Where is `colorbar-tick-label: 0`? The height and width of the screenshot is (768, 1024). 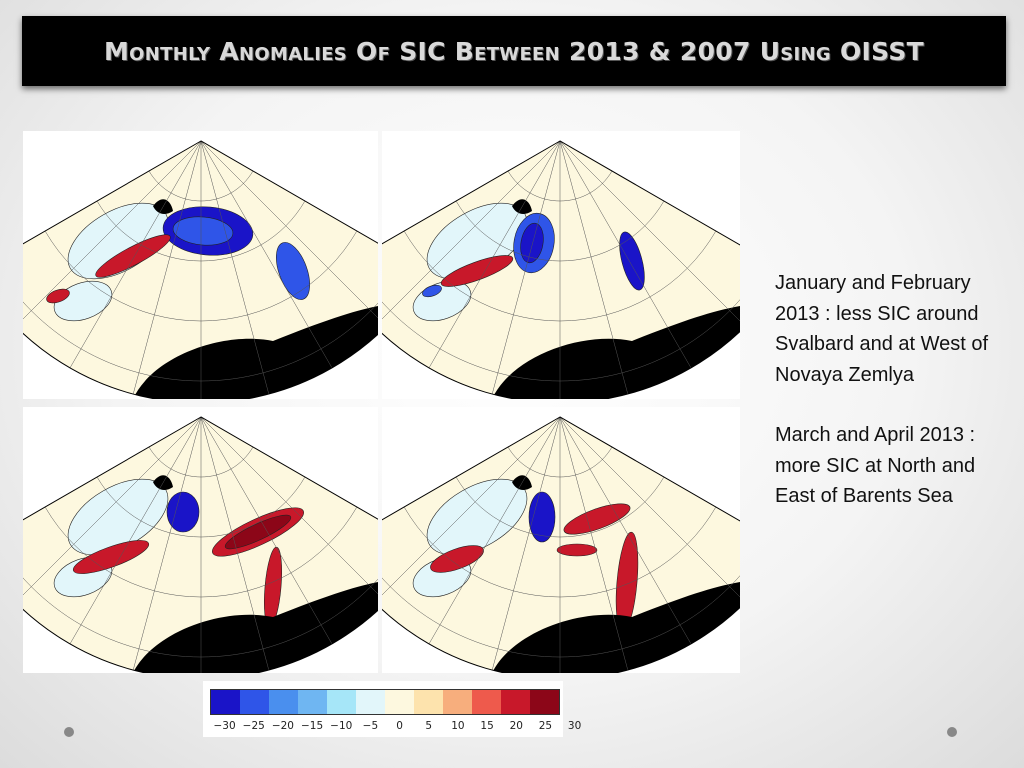 colorbar-tick-label: 0 is located at coordinates (399, 726).